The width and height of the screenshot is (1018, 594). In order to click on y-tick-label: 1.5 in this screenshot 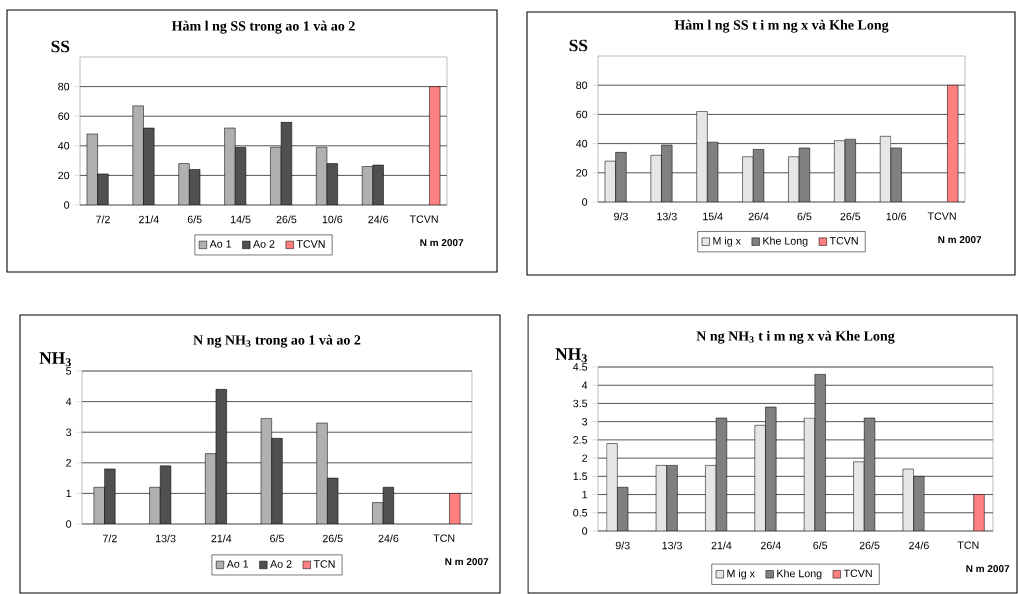, I will do `click(580, 476)`.